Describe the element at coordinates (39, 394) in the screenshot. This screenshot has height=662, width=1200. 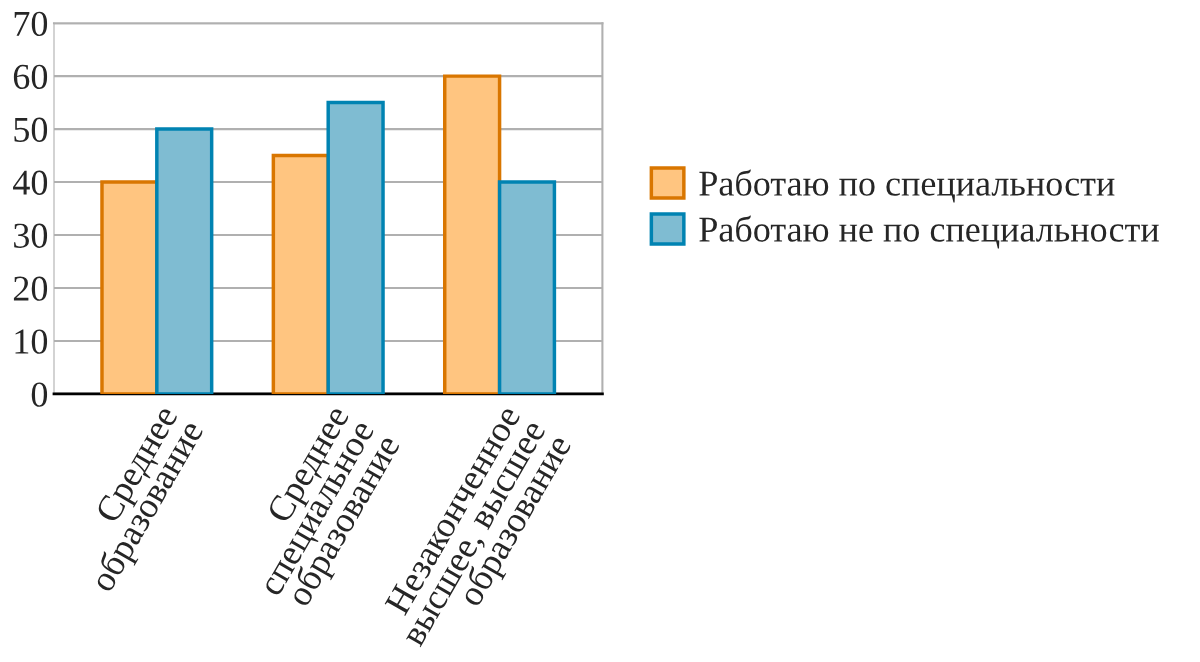
I see `y-tick-label: 0` at that location.